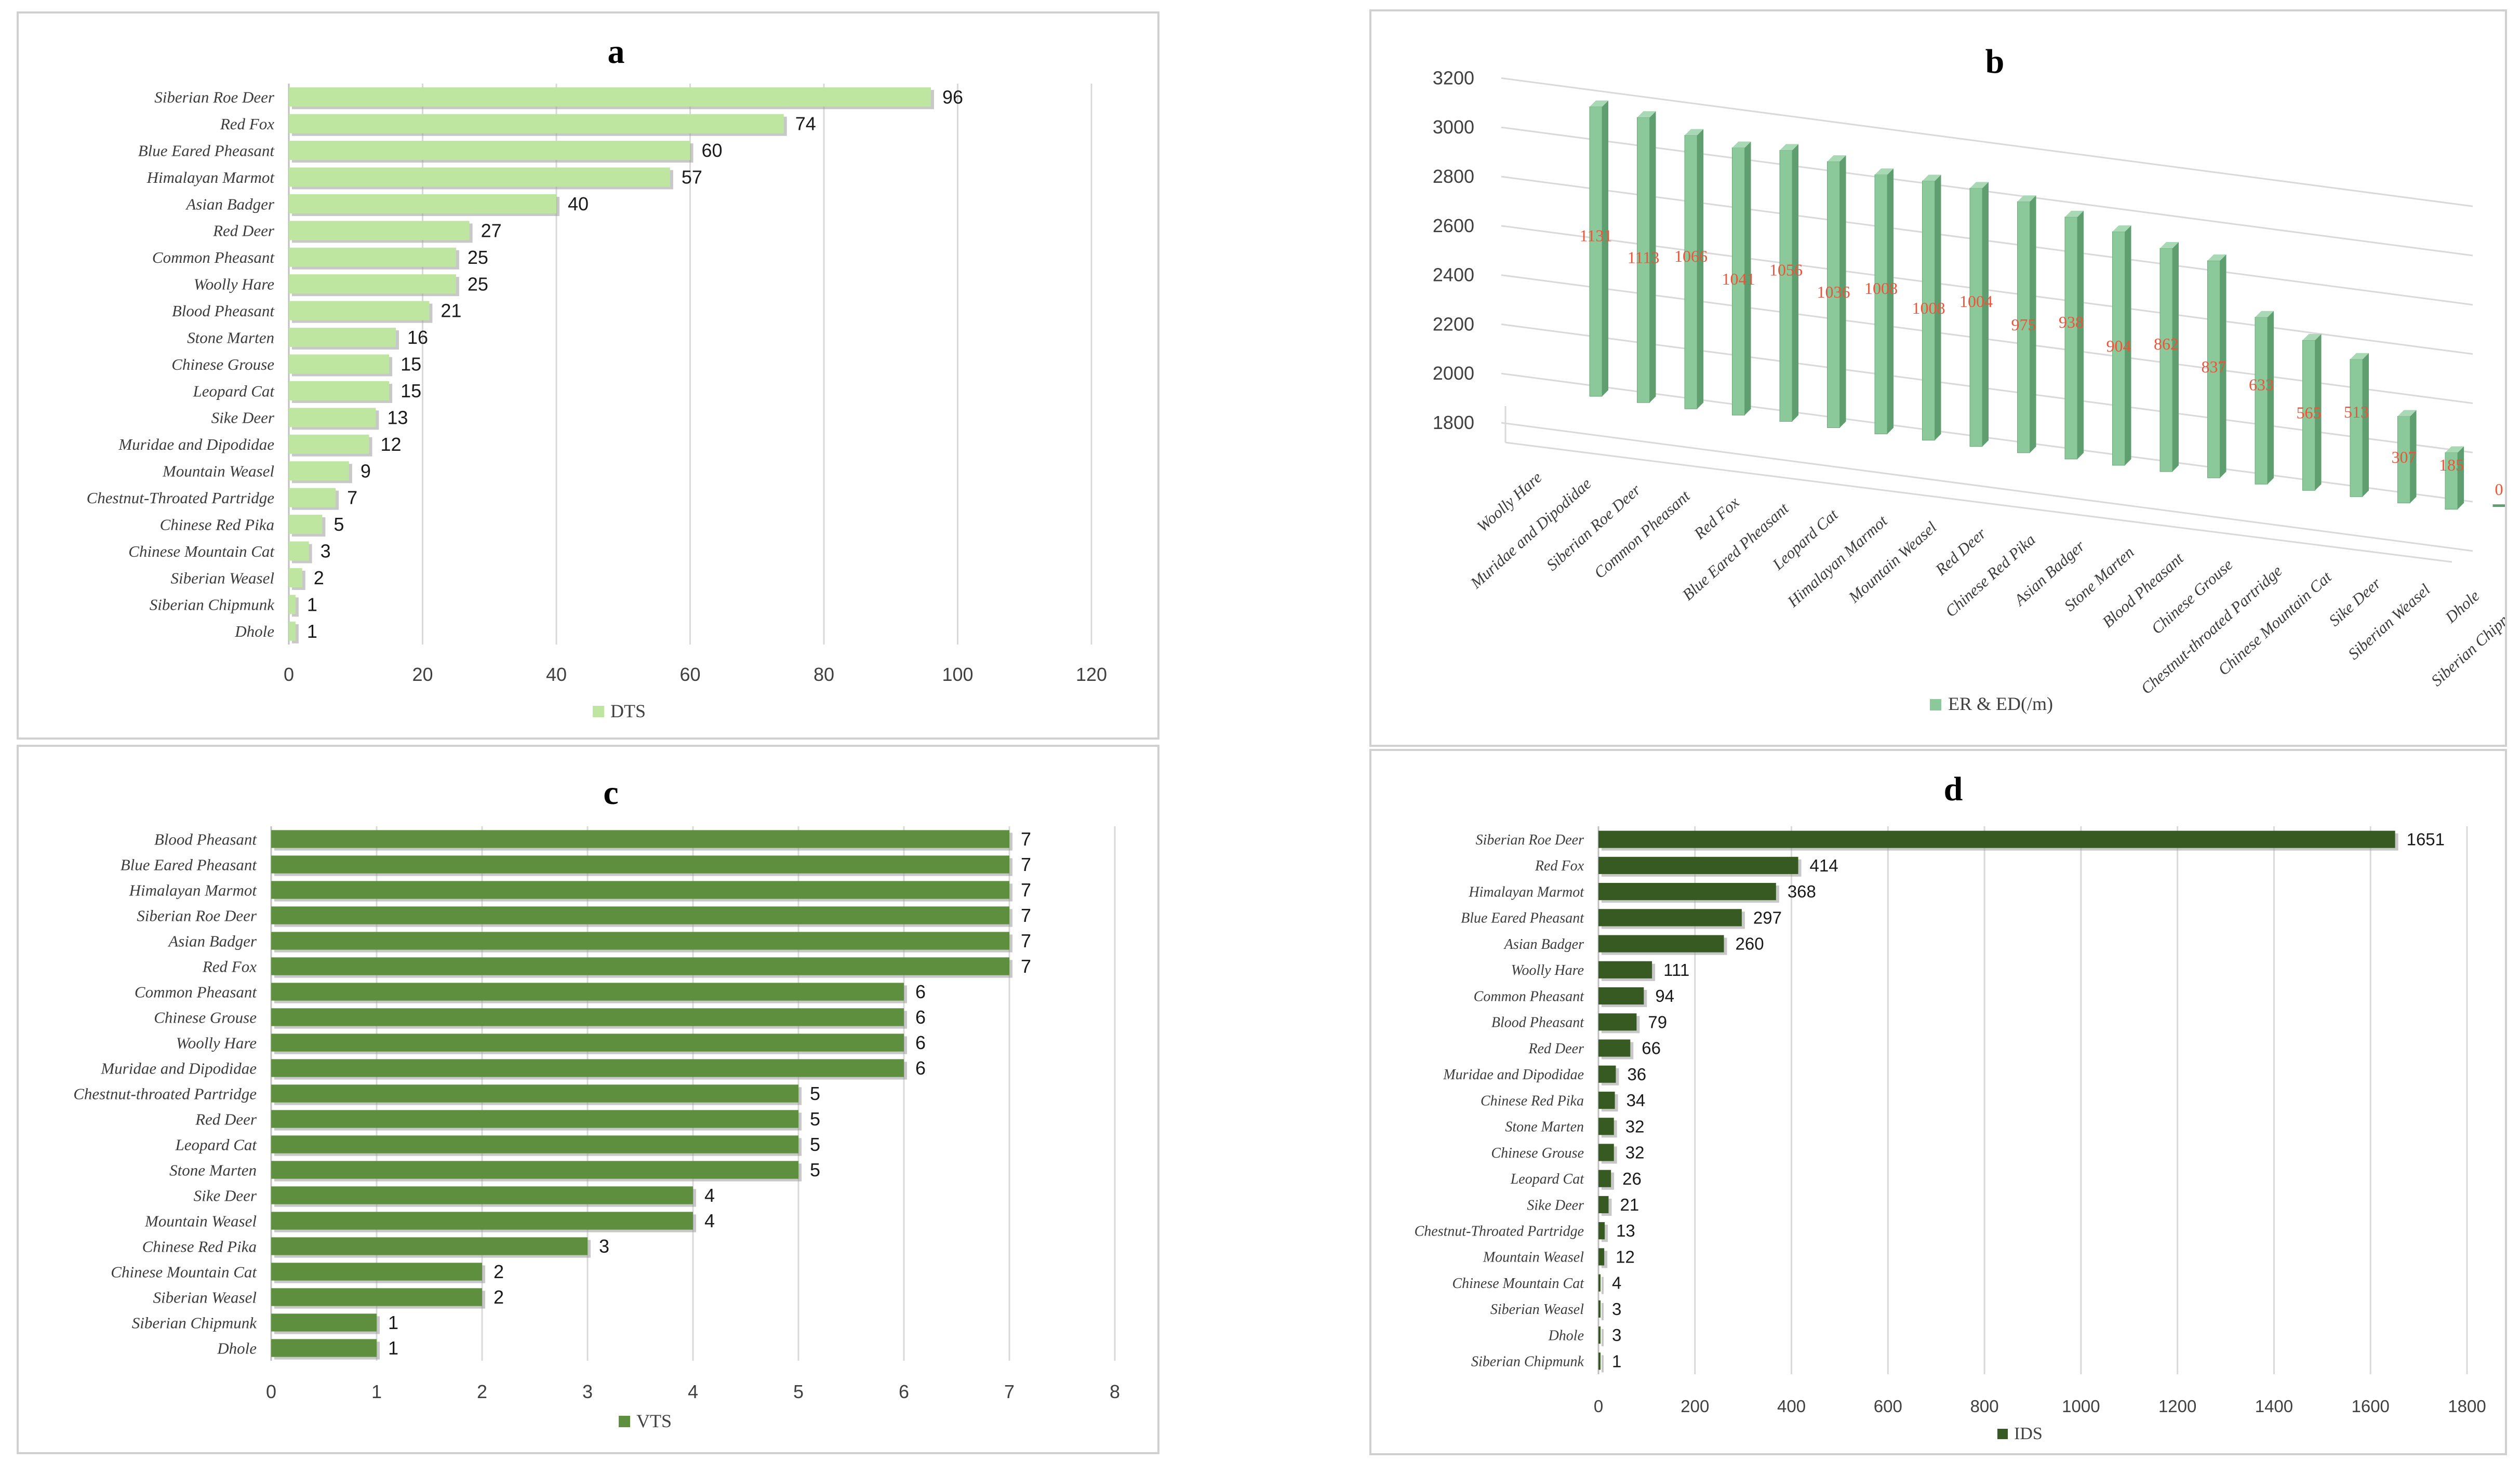  Describe the element at coordinates (1555, 1205) in the screenshot. I see `category-label: Sike Deer` at that location.